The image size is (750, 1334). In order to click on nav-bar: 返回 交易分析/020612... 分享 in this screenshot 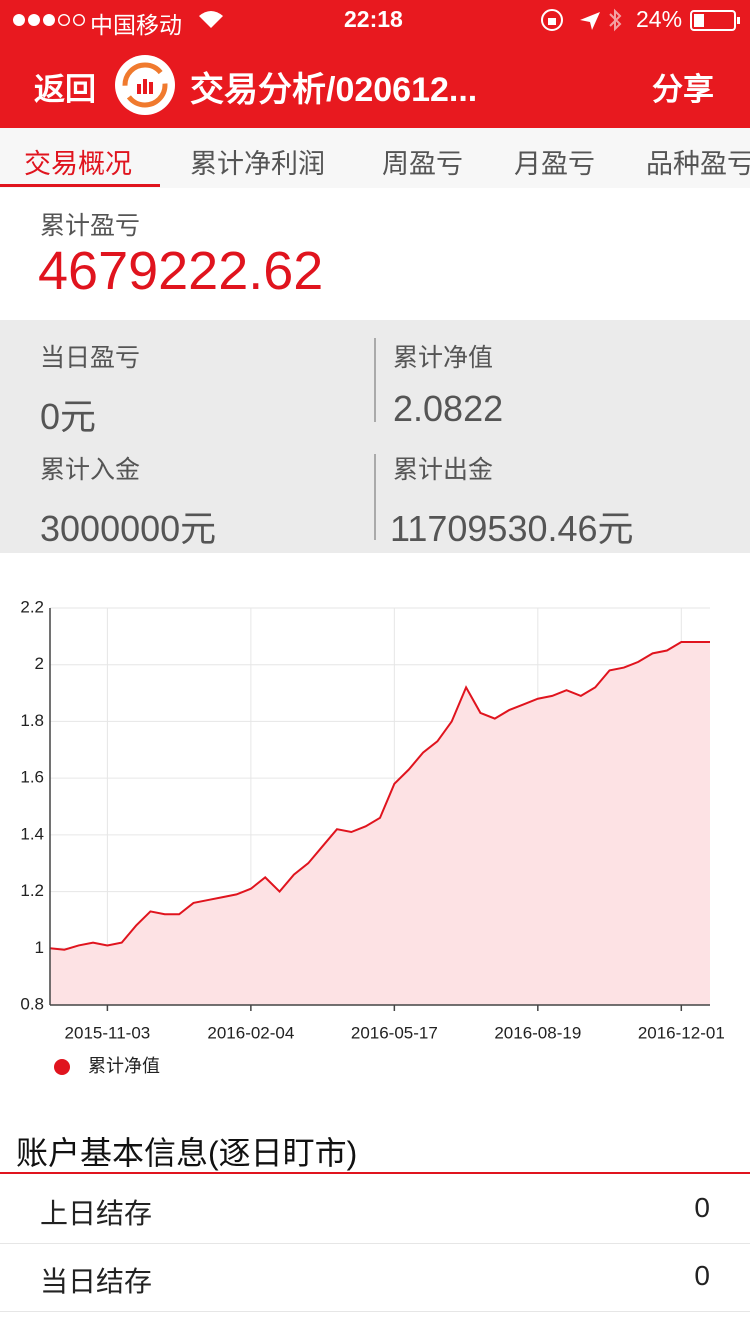, I will do `click(375, 84)`.